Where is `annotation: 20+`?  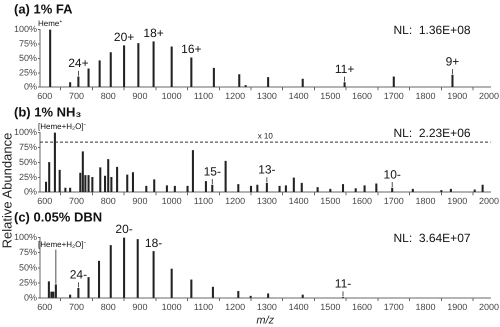 annotation: 20+ is located at coordinates (124, 37).